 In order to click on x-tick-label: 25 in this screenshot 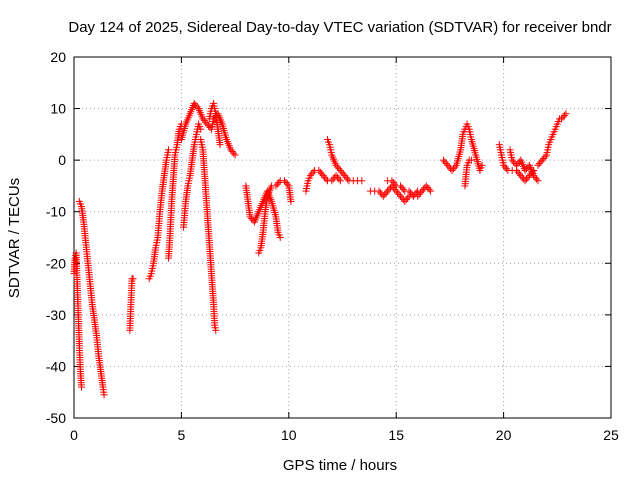, I will do `click(611, 435)`.